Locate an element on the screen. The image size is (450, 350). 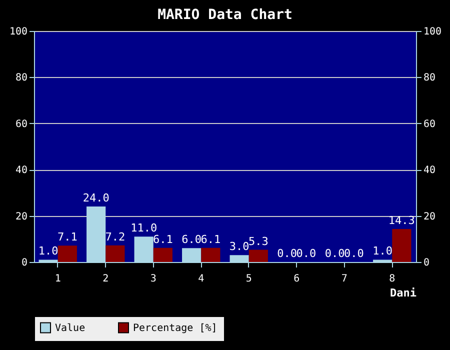
x-tick-label: 3 is located at coordinates (153, 279).